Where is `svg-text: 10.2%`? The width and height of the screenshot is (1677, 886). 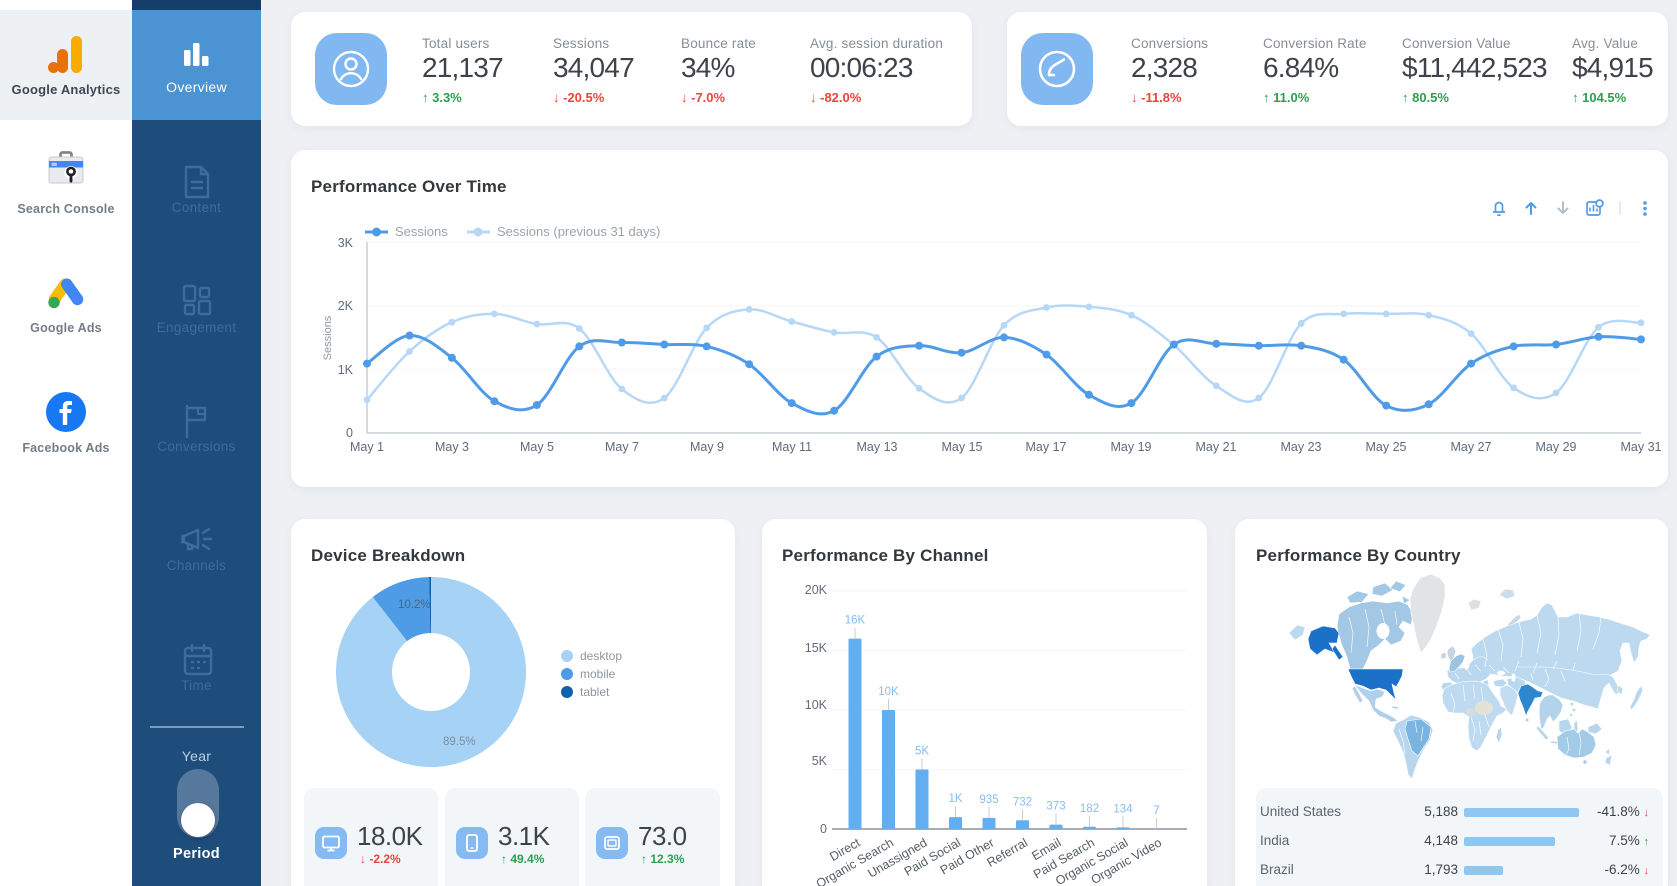
svg-text: 10.2% is located at coordinates (414, 605).